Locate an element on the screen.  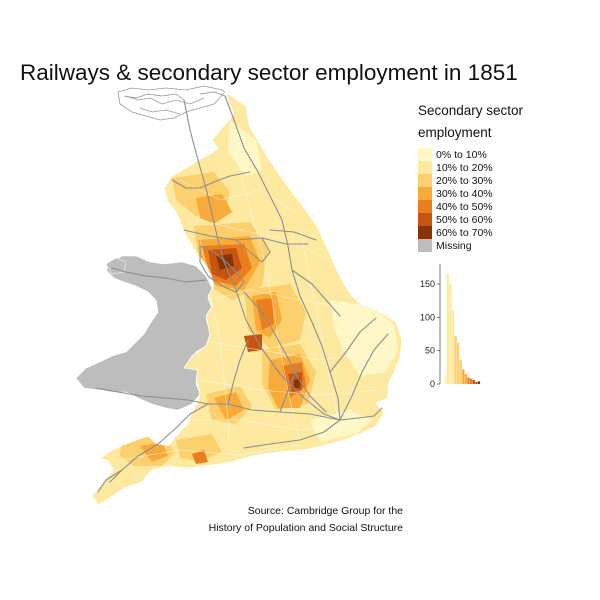
district-low-north is located at coordinates (245, 148).